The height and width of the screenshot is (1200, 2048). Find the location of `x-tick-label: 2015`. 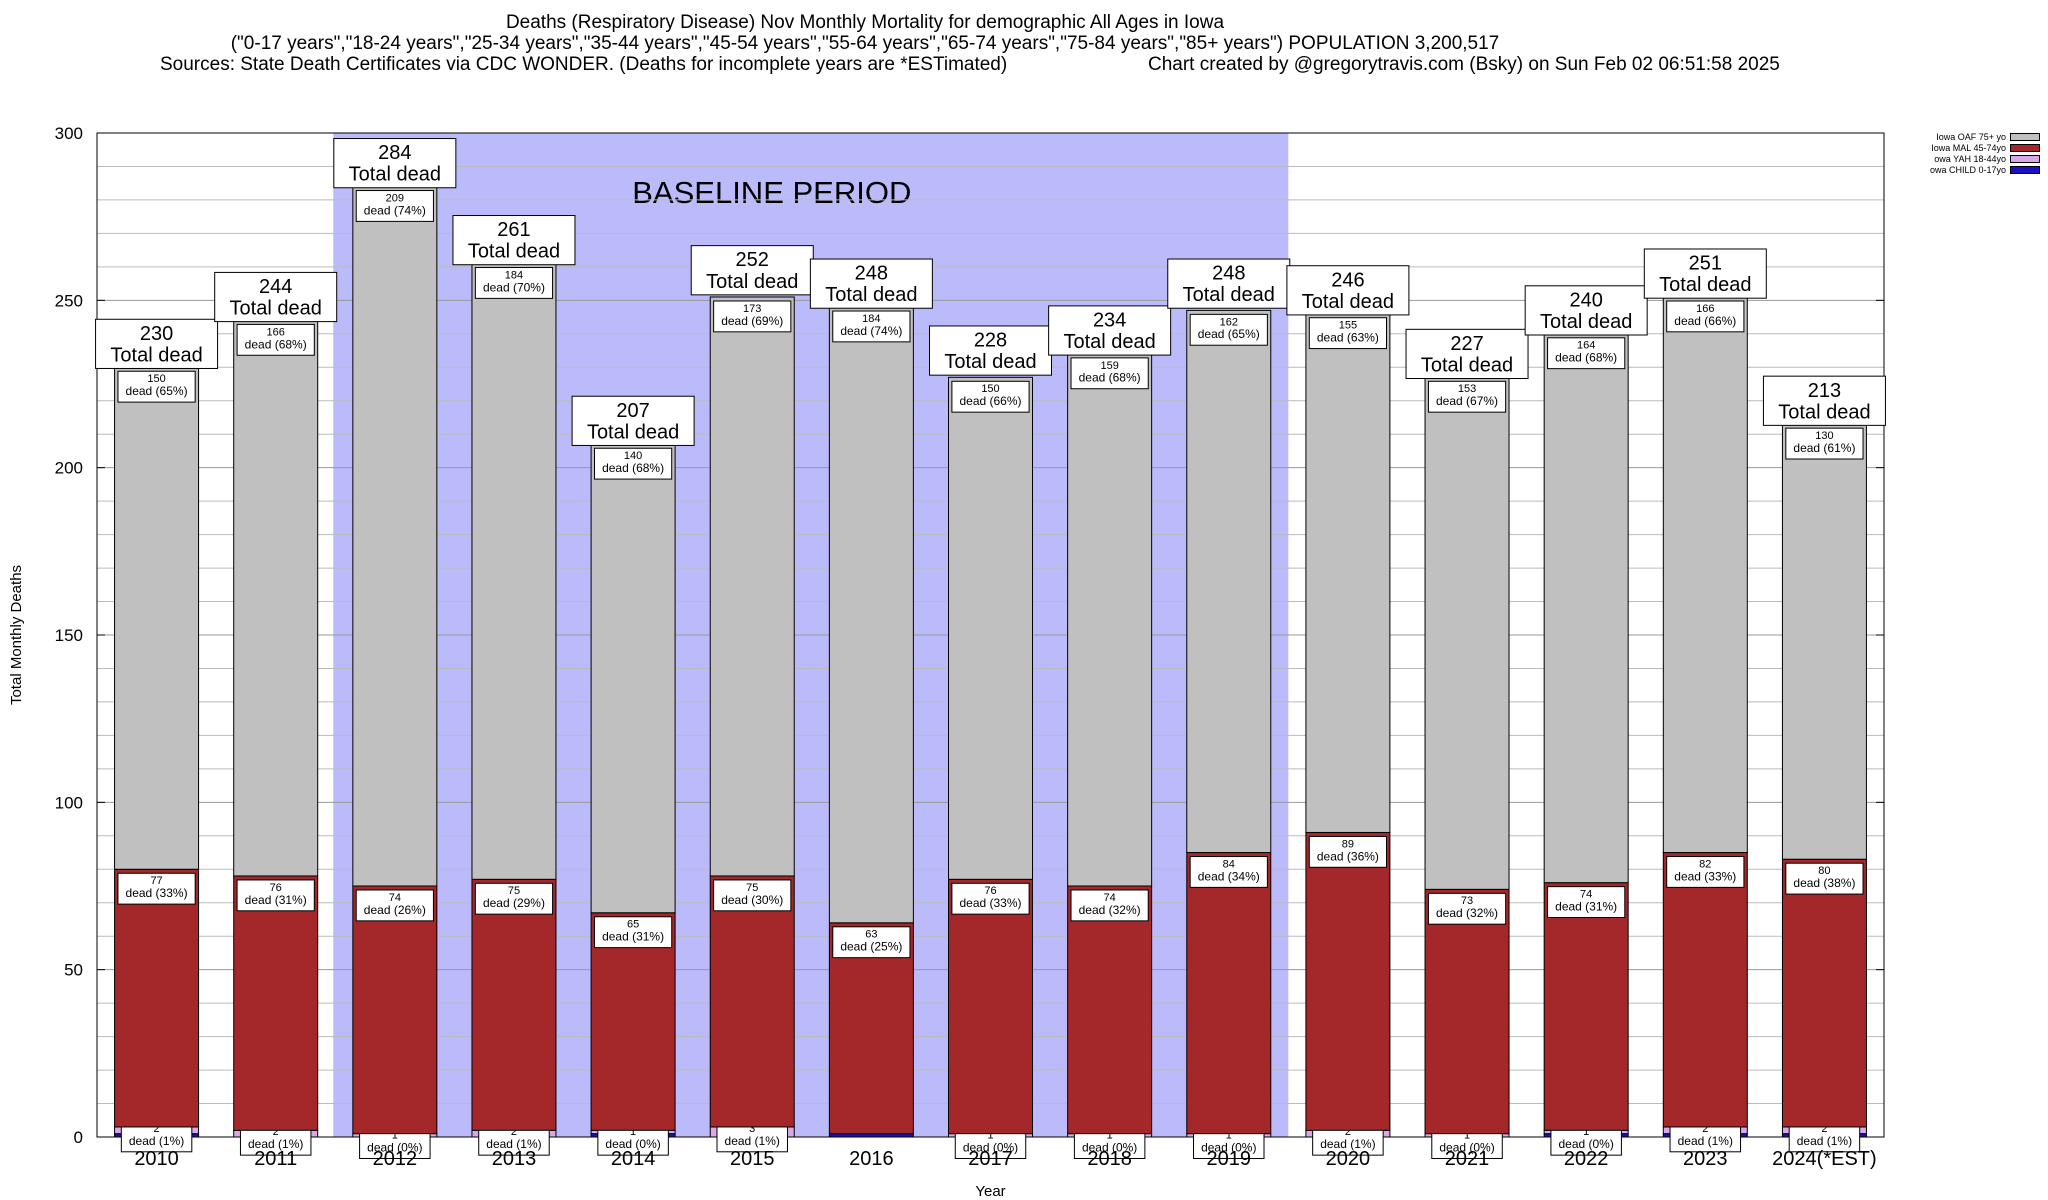

x-tick-label: 2015 is located at coordinates (752, 1159).